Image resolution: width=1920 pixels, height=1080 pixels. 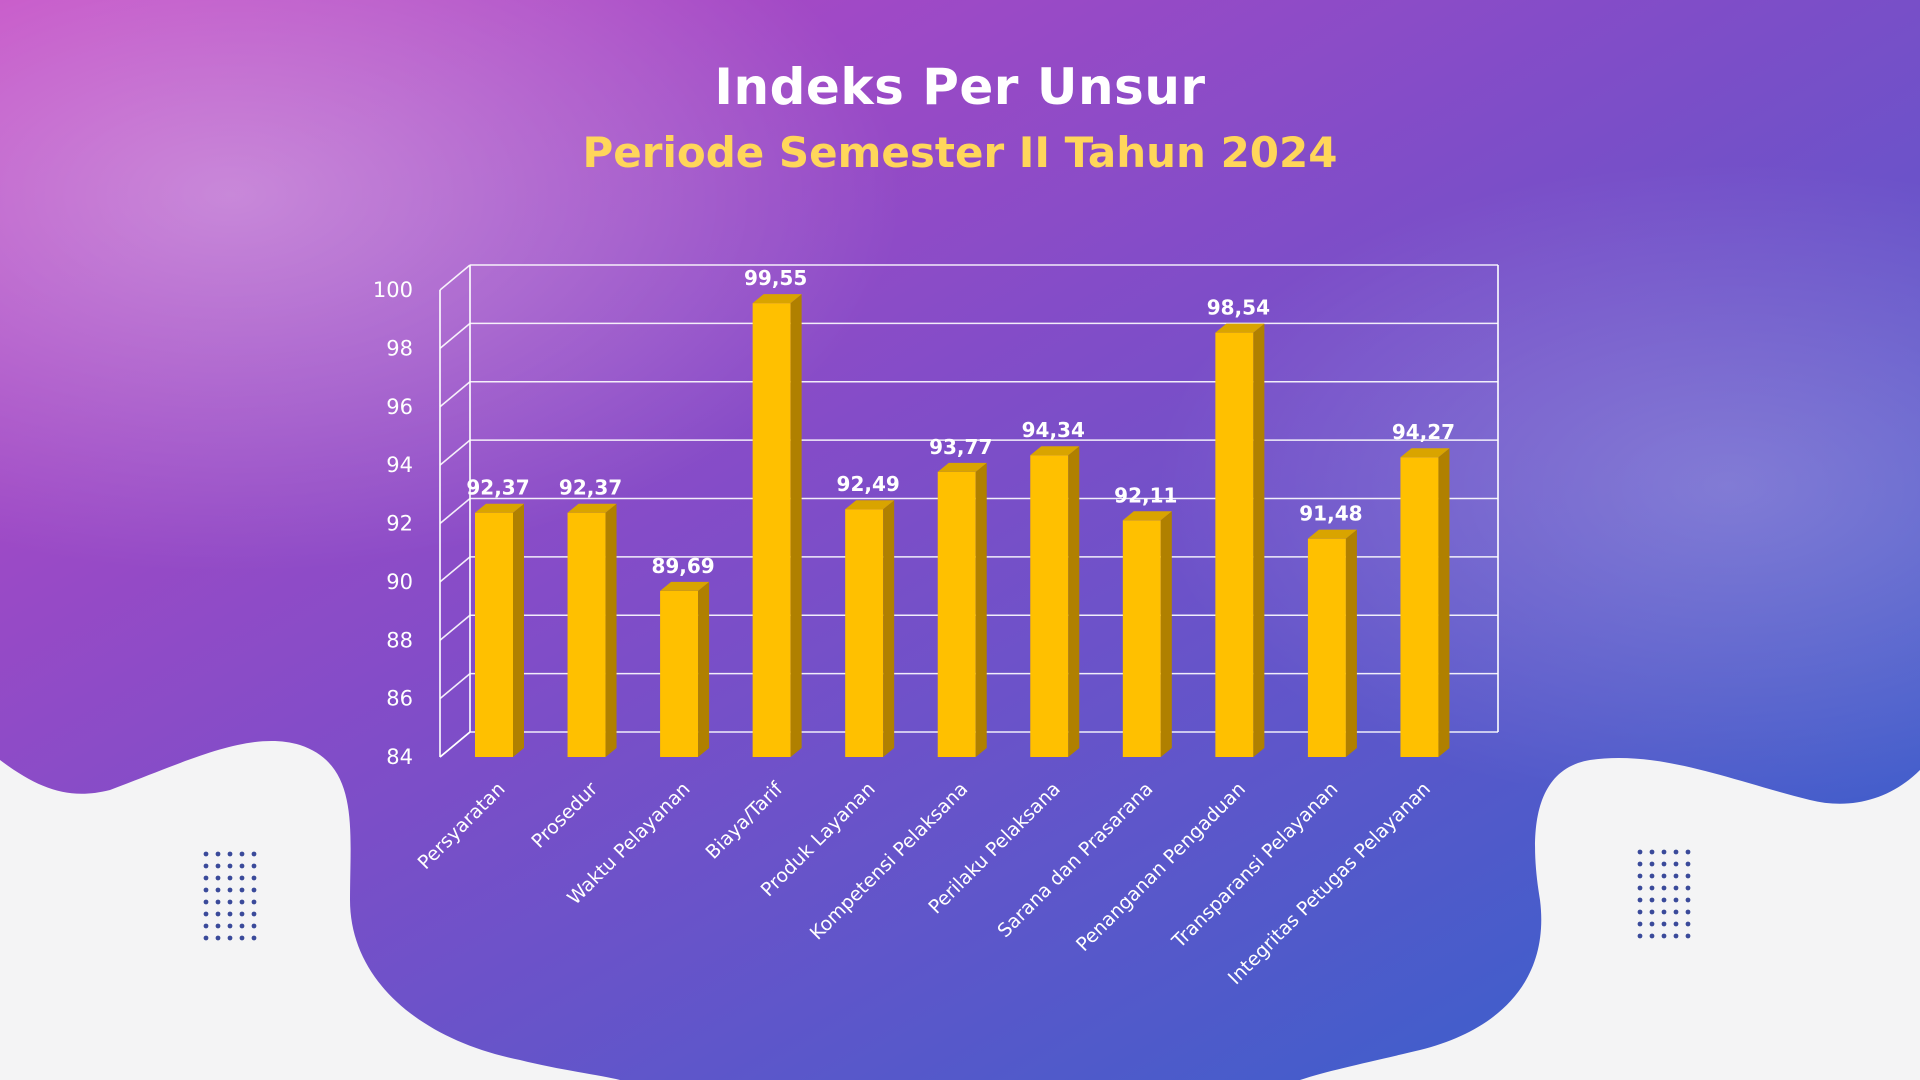 I want to click on data-label: 92,11, so click(x=1145, y=495).